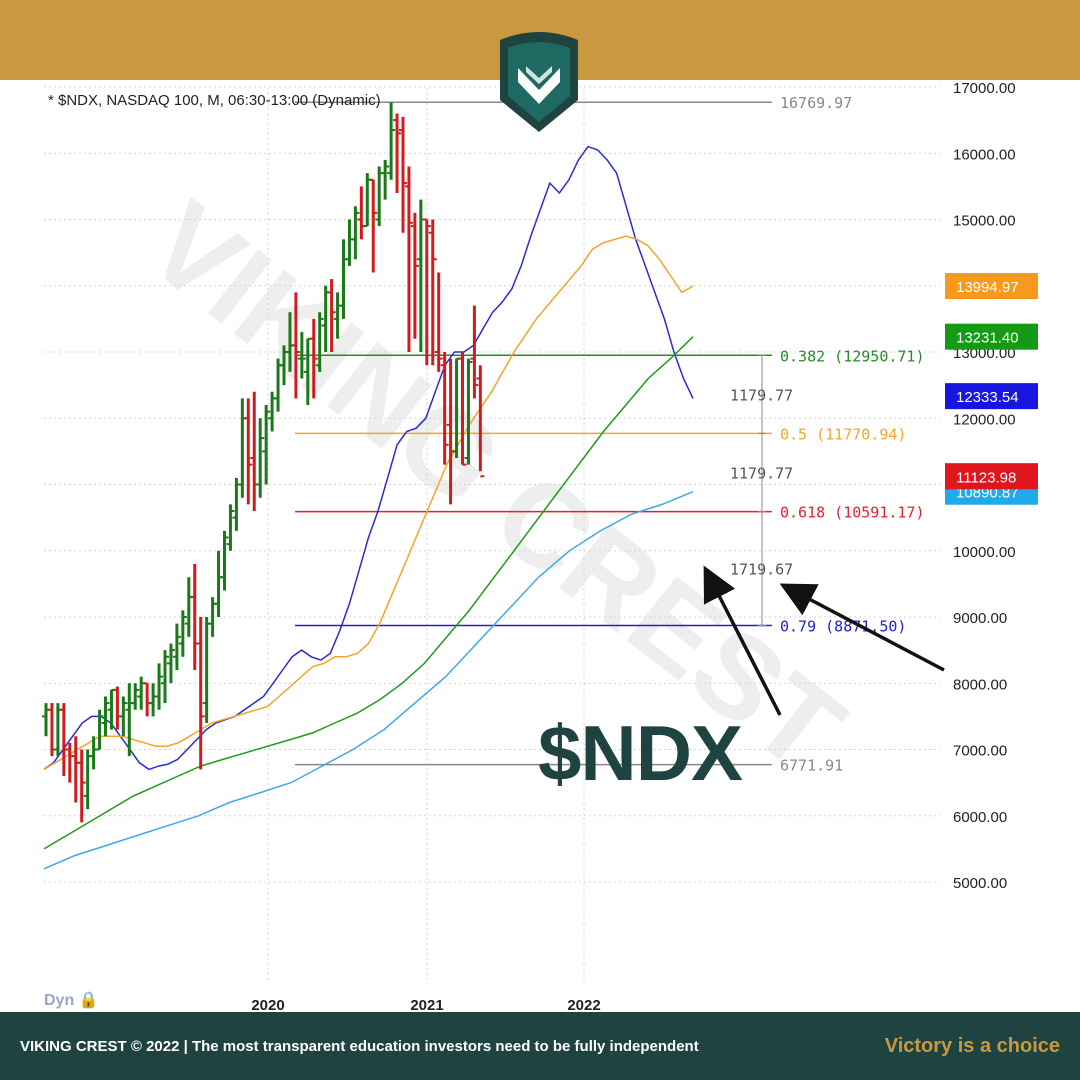  I want to click on range-label: 1719.67, so click(761, 570).